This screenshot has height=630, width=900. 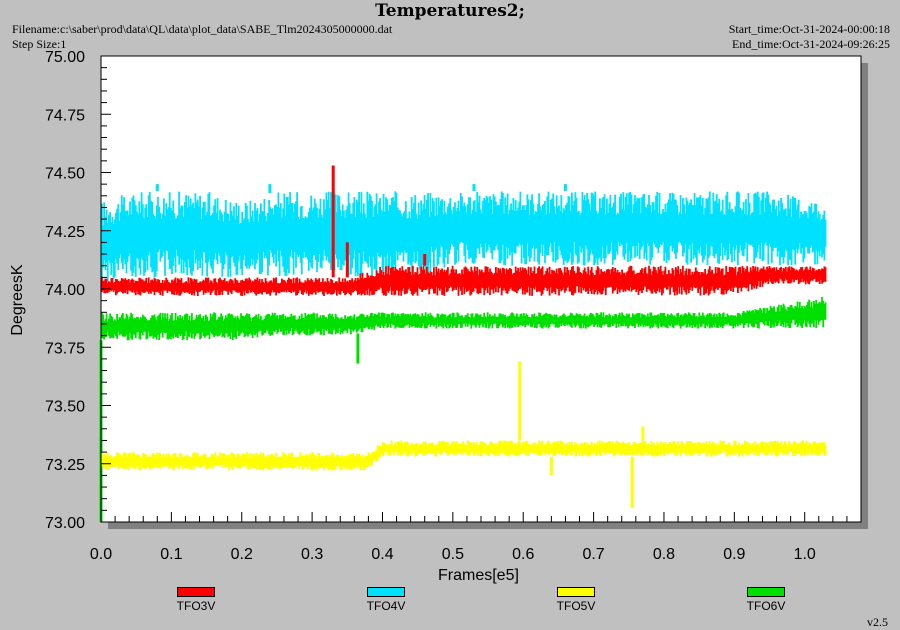 What do you see at coordinates (65, 465) in the screenshot?
I see `y-tick-label: 73.25` at bounding box center [65, 465].